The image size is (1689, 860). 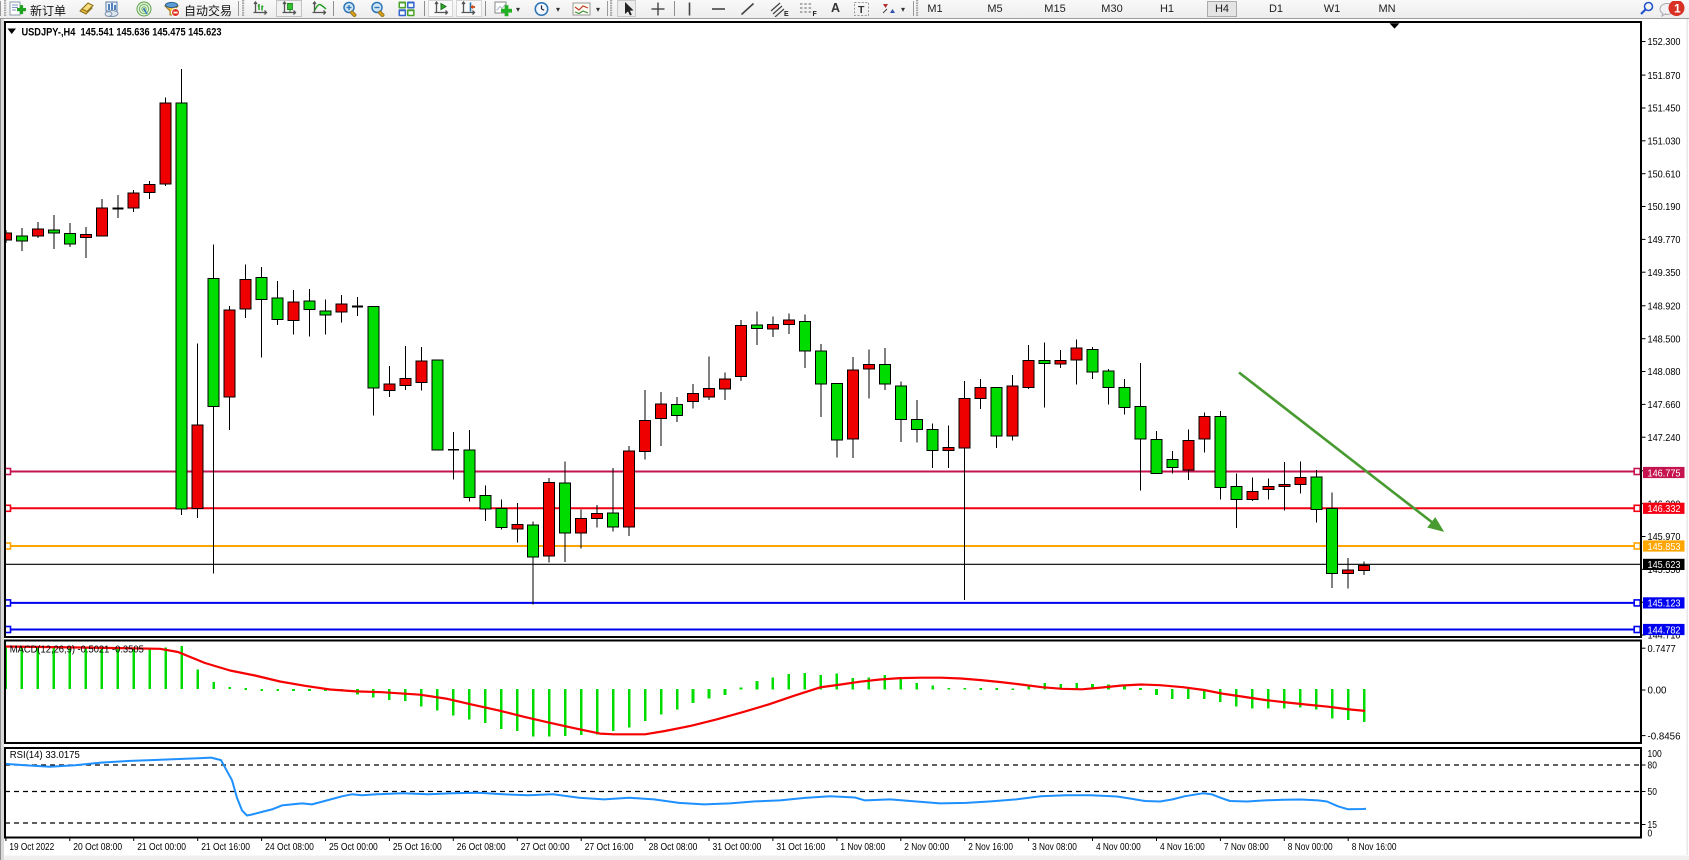 I want to click on svg-text: -0.8456, so click(x=1664, y=736).